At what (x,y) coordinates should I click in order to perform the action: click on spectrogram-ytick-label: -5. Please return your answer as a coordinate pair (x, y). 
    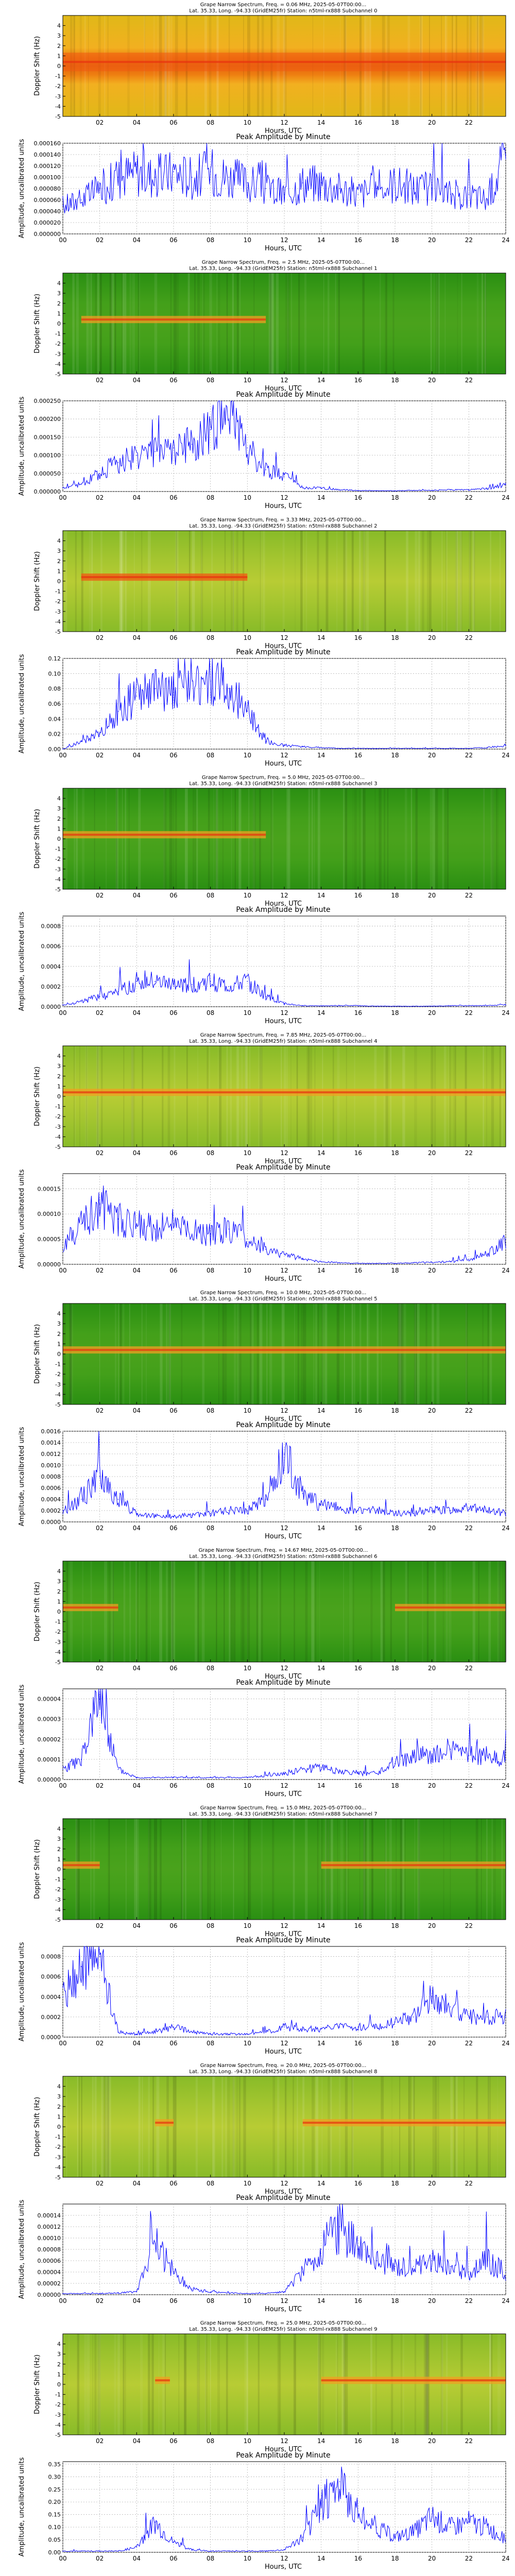
    Looking at the image, I should click on (58, 1147).